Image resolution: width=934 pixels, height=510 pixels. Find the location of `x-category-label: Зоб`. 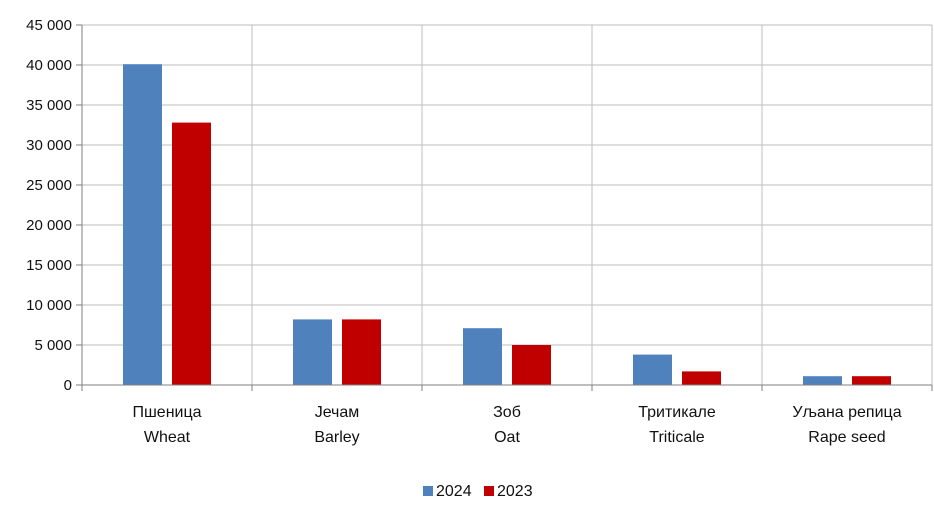

x-category-label: Зоб is located at coordinates (507, 412).